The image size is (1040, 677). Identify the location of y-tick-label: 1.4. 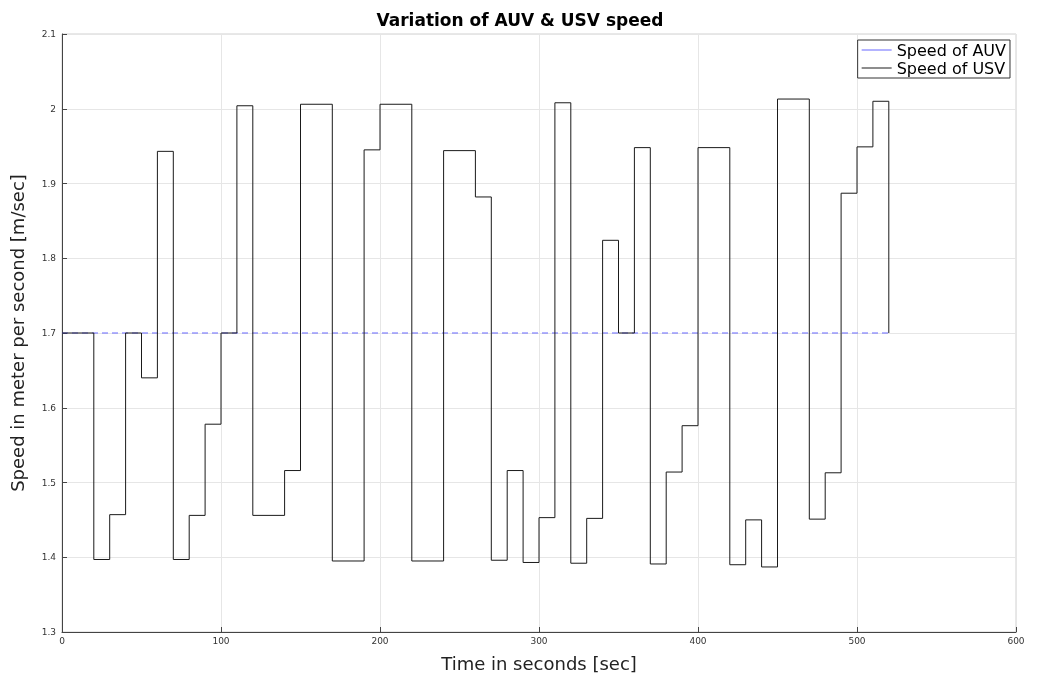
(49, 557).